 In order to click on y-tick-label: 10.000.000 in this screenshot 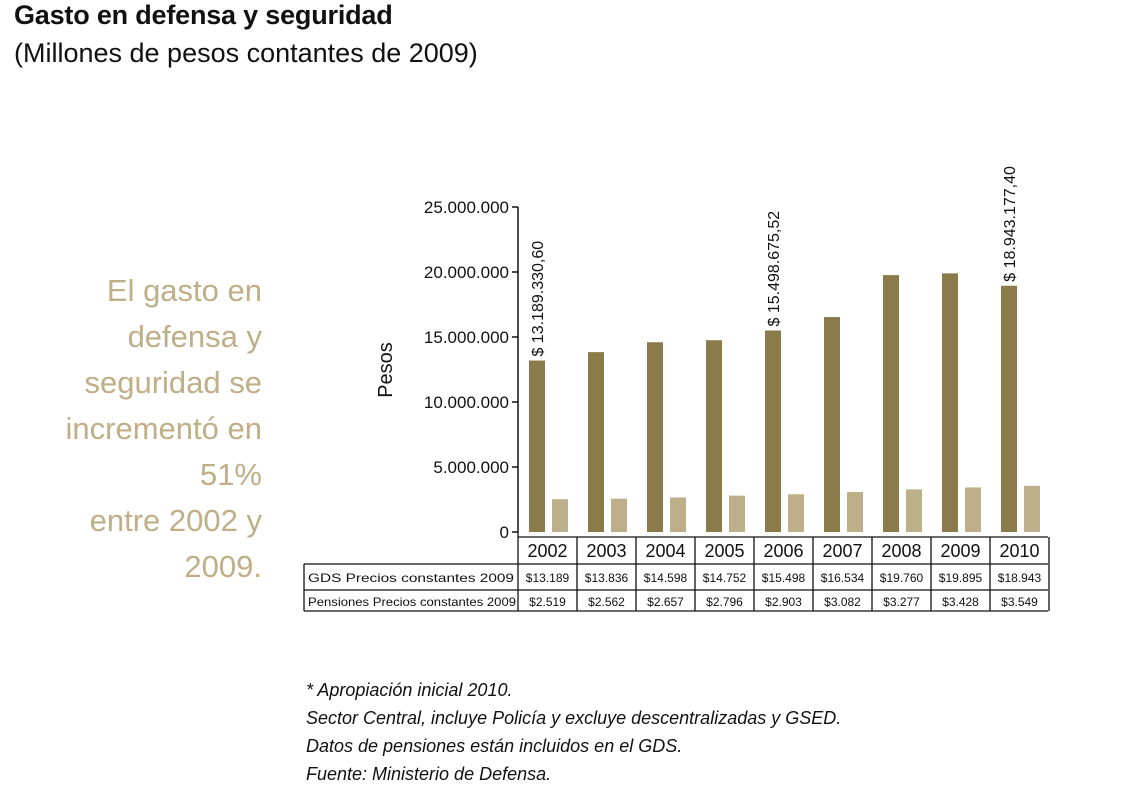, I will do `click(466, 402)`.